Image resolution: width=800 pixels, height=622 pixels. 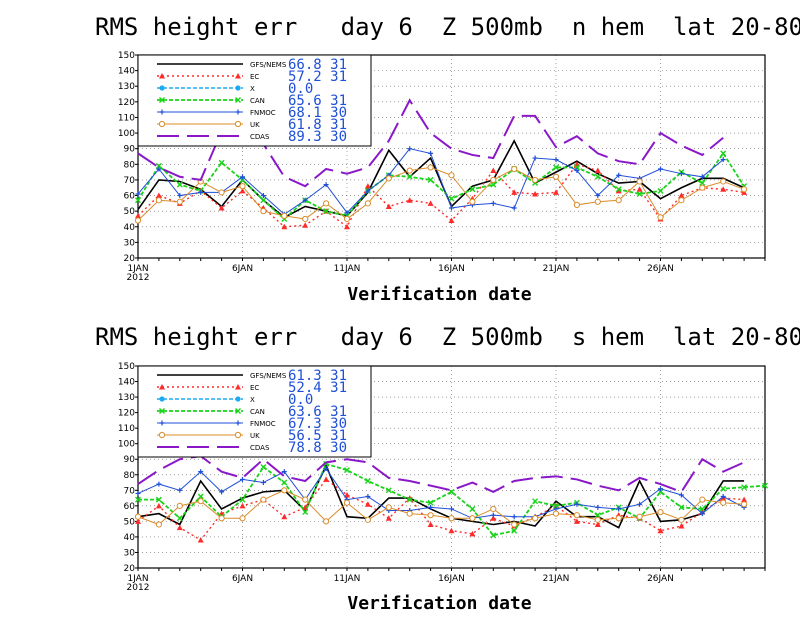 I want to click on series-line, so click(x=441, y=186).